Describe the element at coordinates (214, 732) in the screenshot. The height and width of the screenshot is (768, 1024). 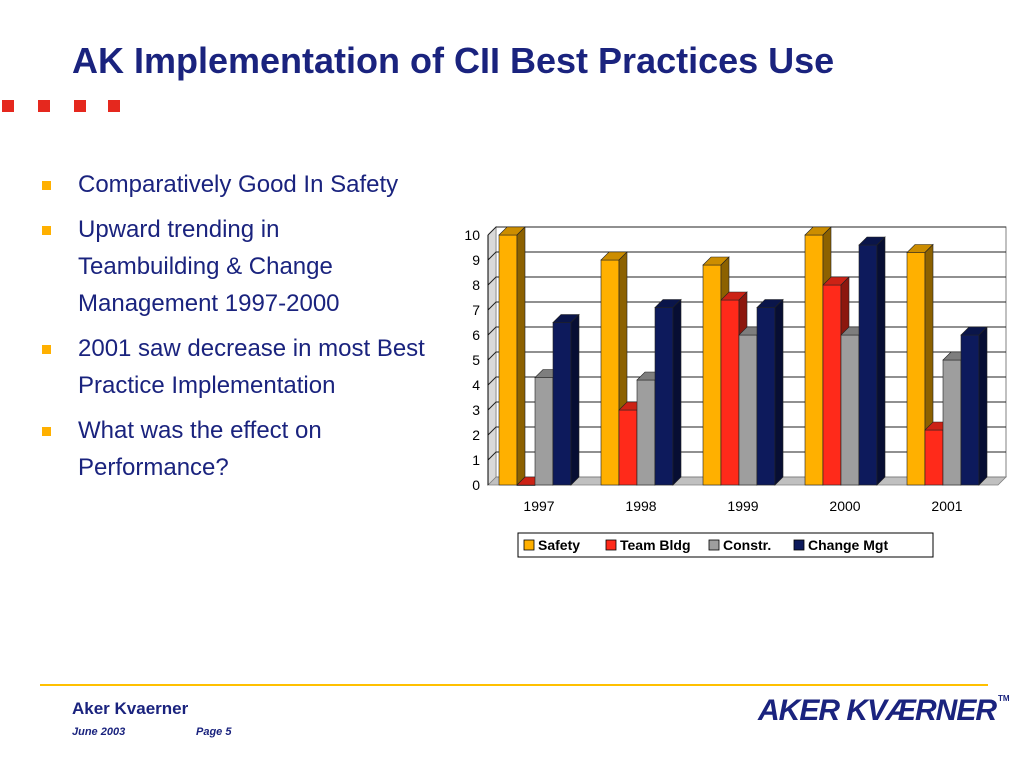
I see `footer-page-number: Page 5` at that location.